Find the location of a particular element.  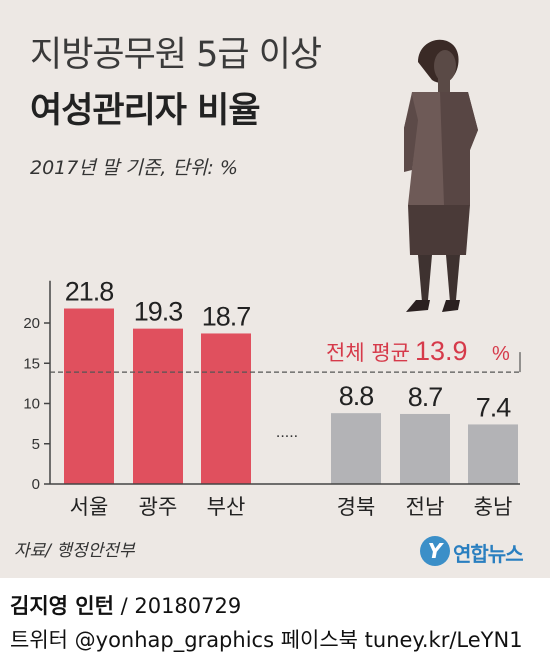

y-tick-label: 10 is located at coordinates (31, 404).